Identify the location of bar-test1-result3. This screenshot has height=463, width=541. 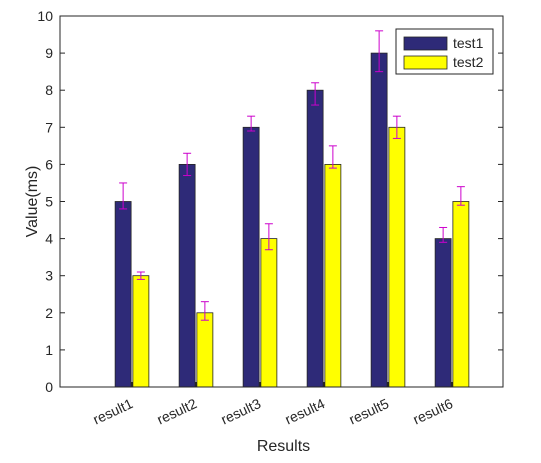
(251, 257).